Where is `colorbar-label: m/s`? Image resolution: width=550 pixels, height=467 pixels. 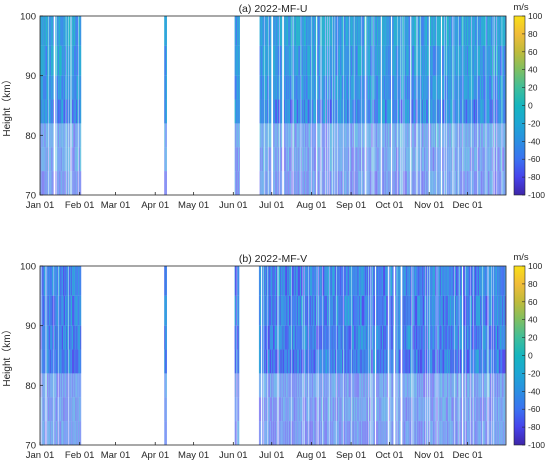 colorbar-label: m/s is located at coordinates (521, 7).